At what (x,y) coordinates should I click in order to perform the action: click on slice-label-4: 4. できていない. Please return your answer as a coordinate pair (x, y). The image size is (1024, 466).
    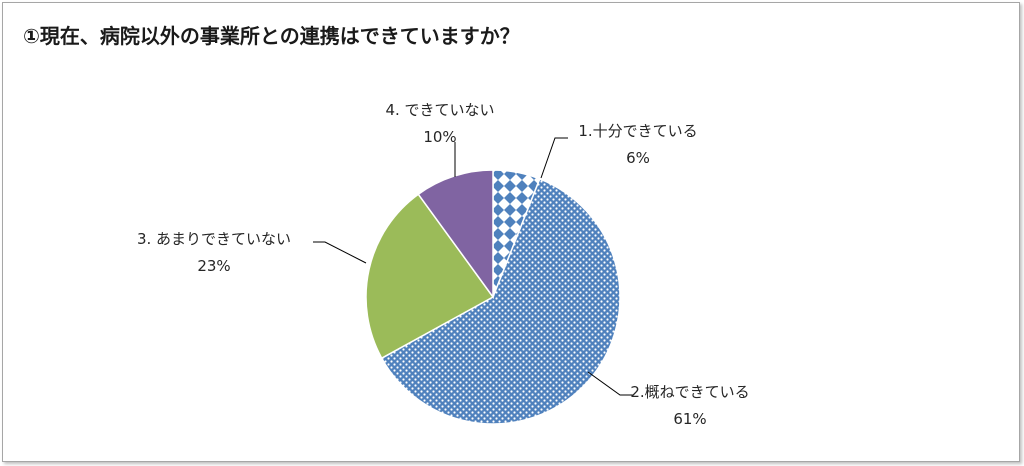
    Looking at the image, I should click on (439, 110).